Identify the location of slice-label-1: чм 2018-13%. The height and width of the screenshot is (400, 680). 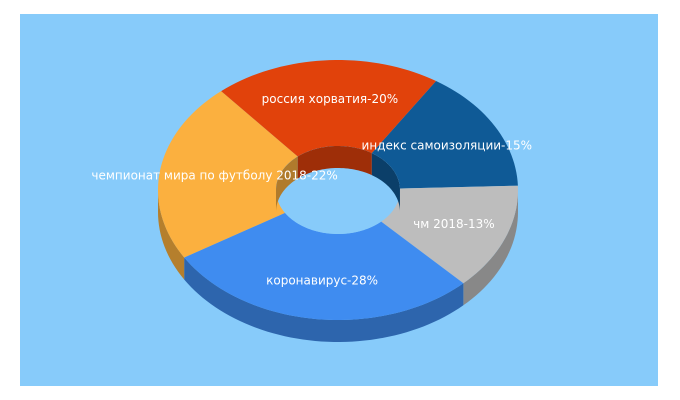
(454, 224).